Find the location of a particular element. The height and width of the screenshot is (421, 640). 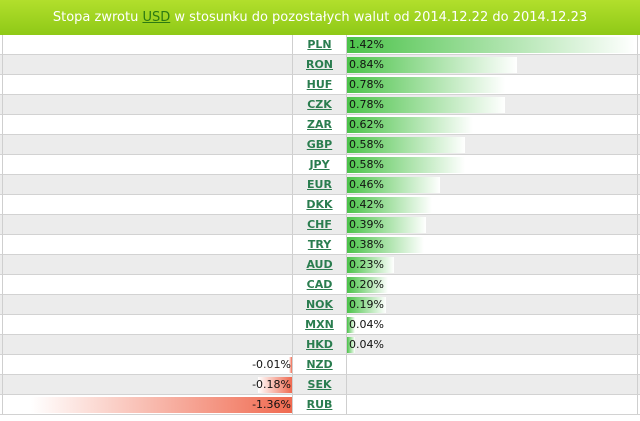

currency-link: HUF is located at coordinates (319, 84).